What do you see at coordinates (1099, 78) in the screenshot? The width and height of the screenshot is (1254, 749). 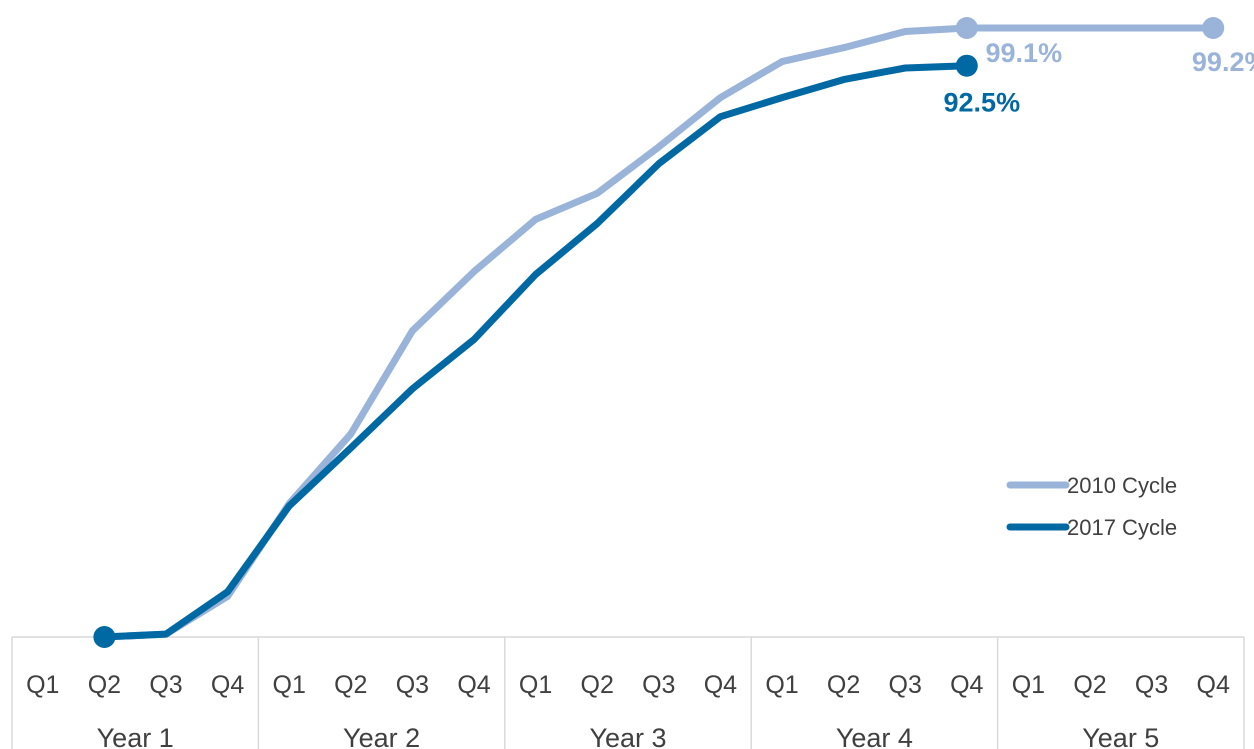 I see `data-labels: 99.1% 99.2% 92.5%` at bounding box center [1099, 78].